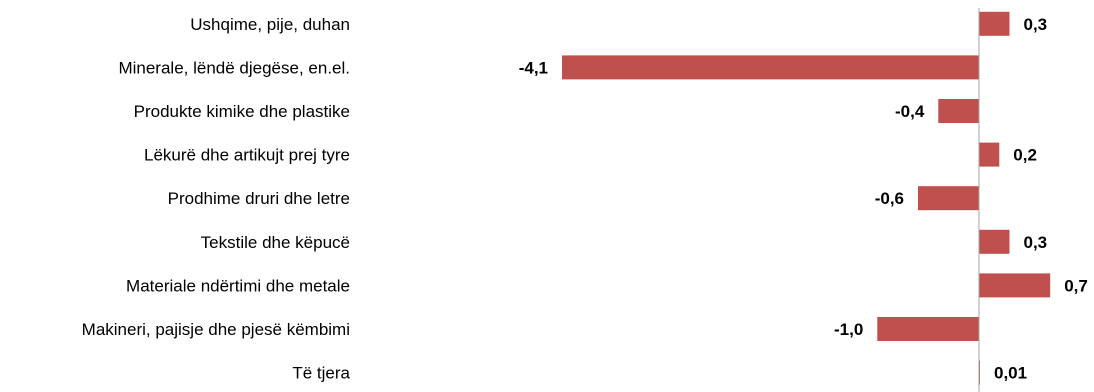  I want to click on bar-lekure-dhe-artikujt-prej-tyre, so click(989, 154).